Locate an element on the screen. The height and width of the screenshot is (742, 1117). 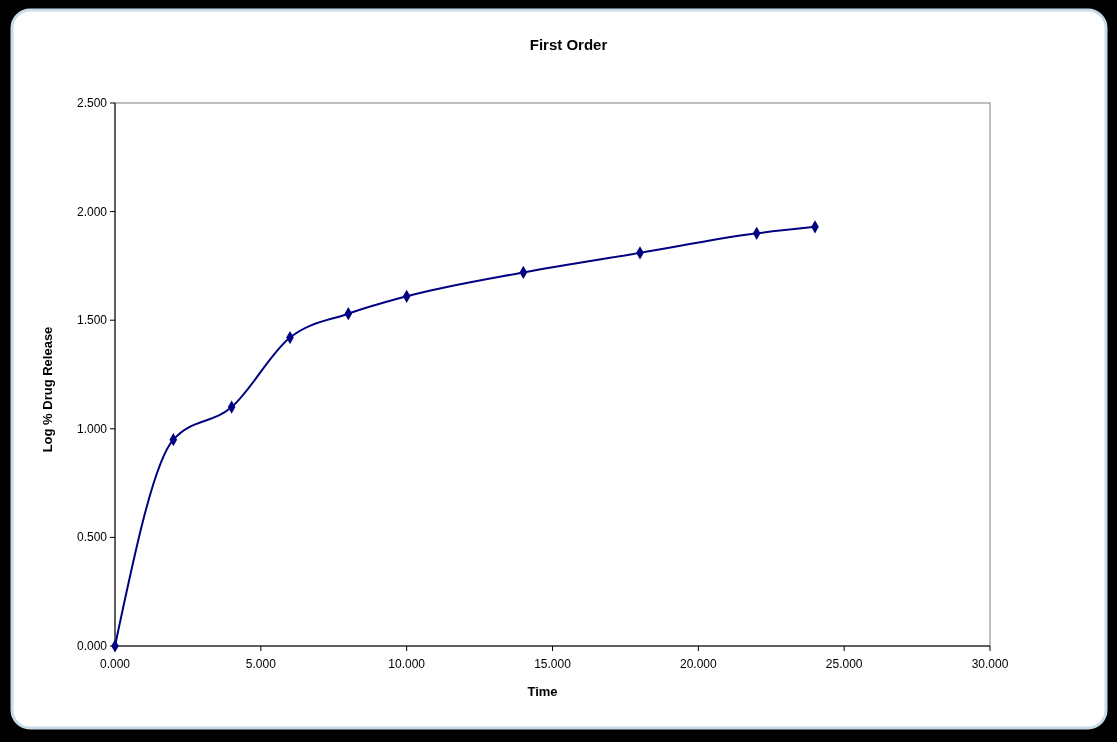
y-axis-title: Log % Drug Release is located at coordinates (47, 389).